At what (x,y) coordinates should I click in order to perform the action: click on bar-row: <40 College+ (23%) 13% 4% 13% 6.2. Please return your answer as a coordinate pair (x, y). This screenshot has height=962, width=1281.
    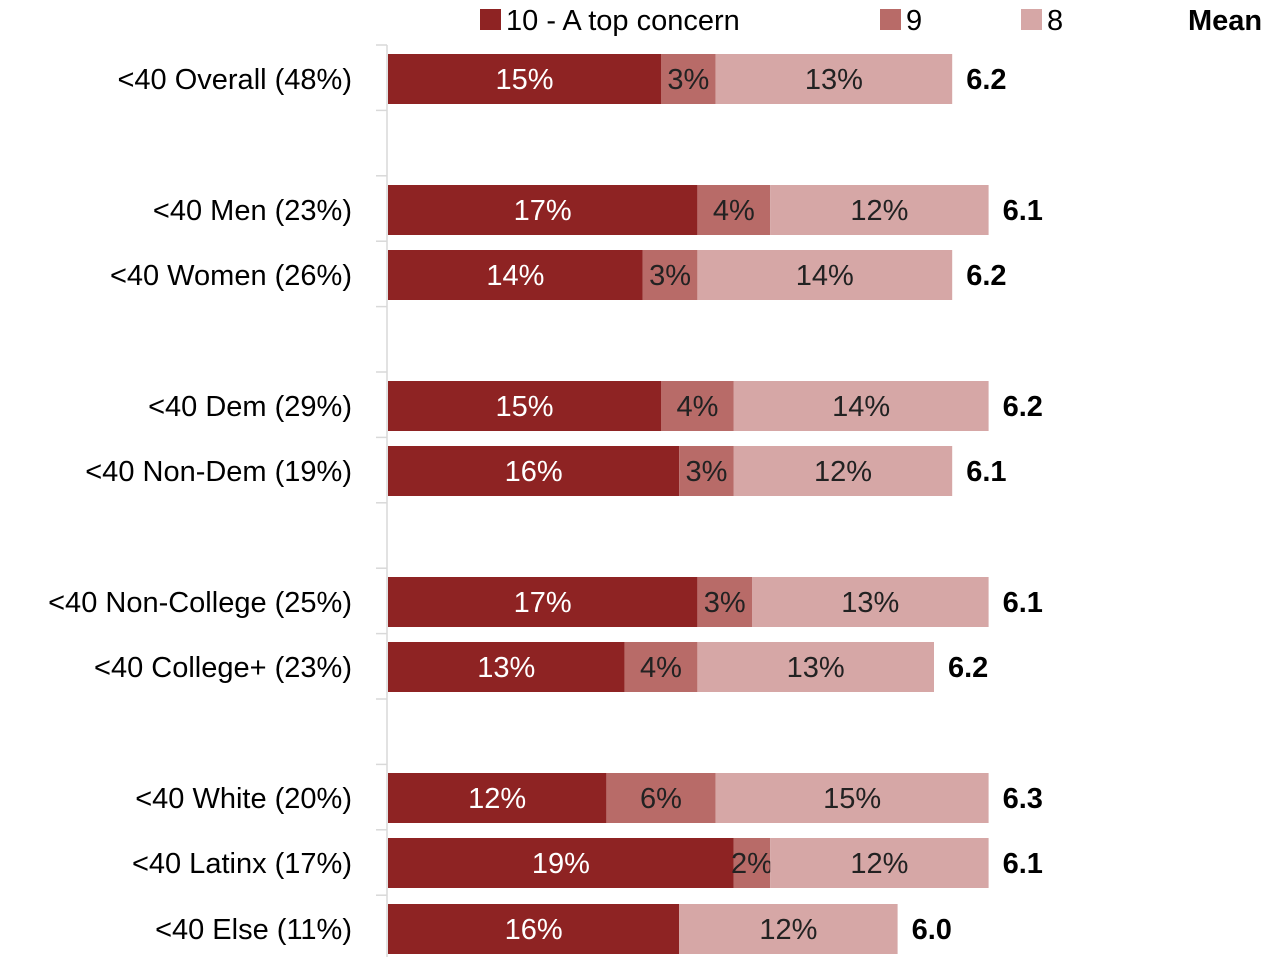
    Looking at the image, I should click on (541, 667).